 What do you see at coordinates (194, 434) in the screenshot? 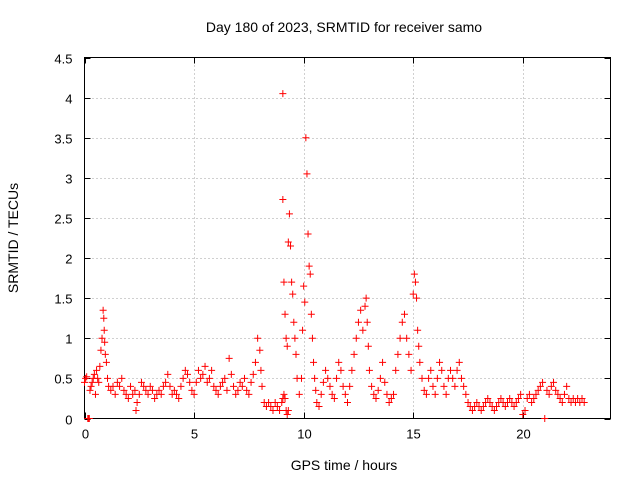
I see `x-tick-label: 5` at bounding box center [194, 434].